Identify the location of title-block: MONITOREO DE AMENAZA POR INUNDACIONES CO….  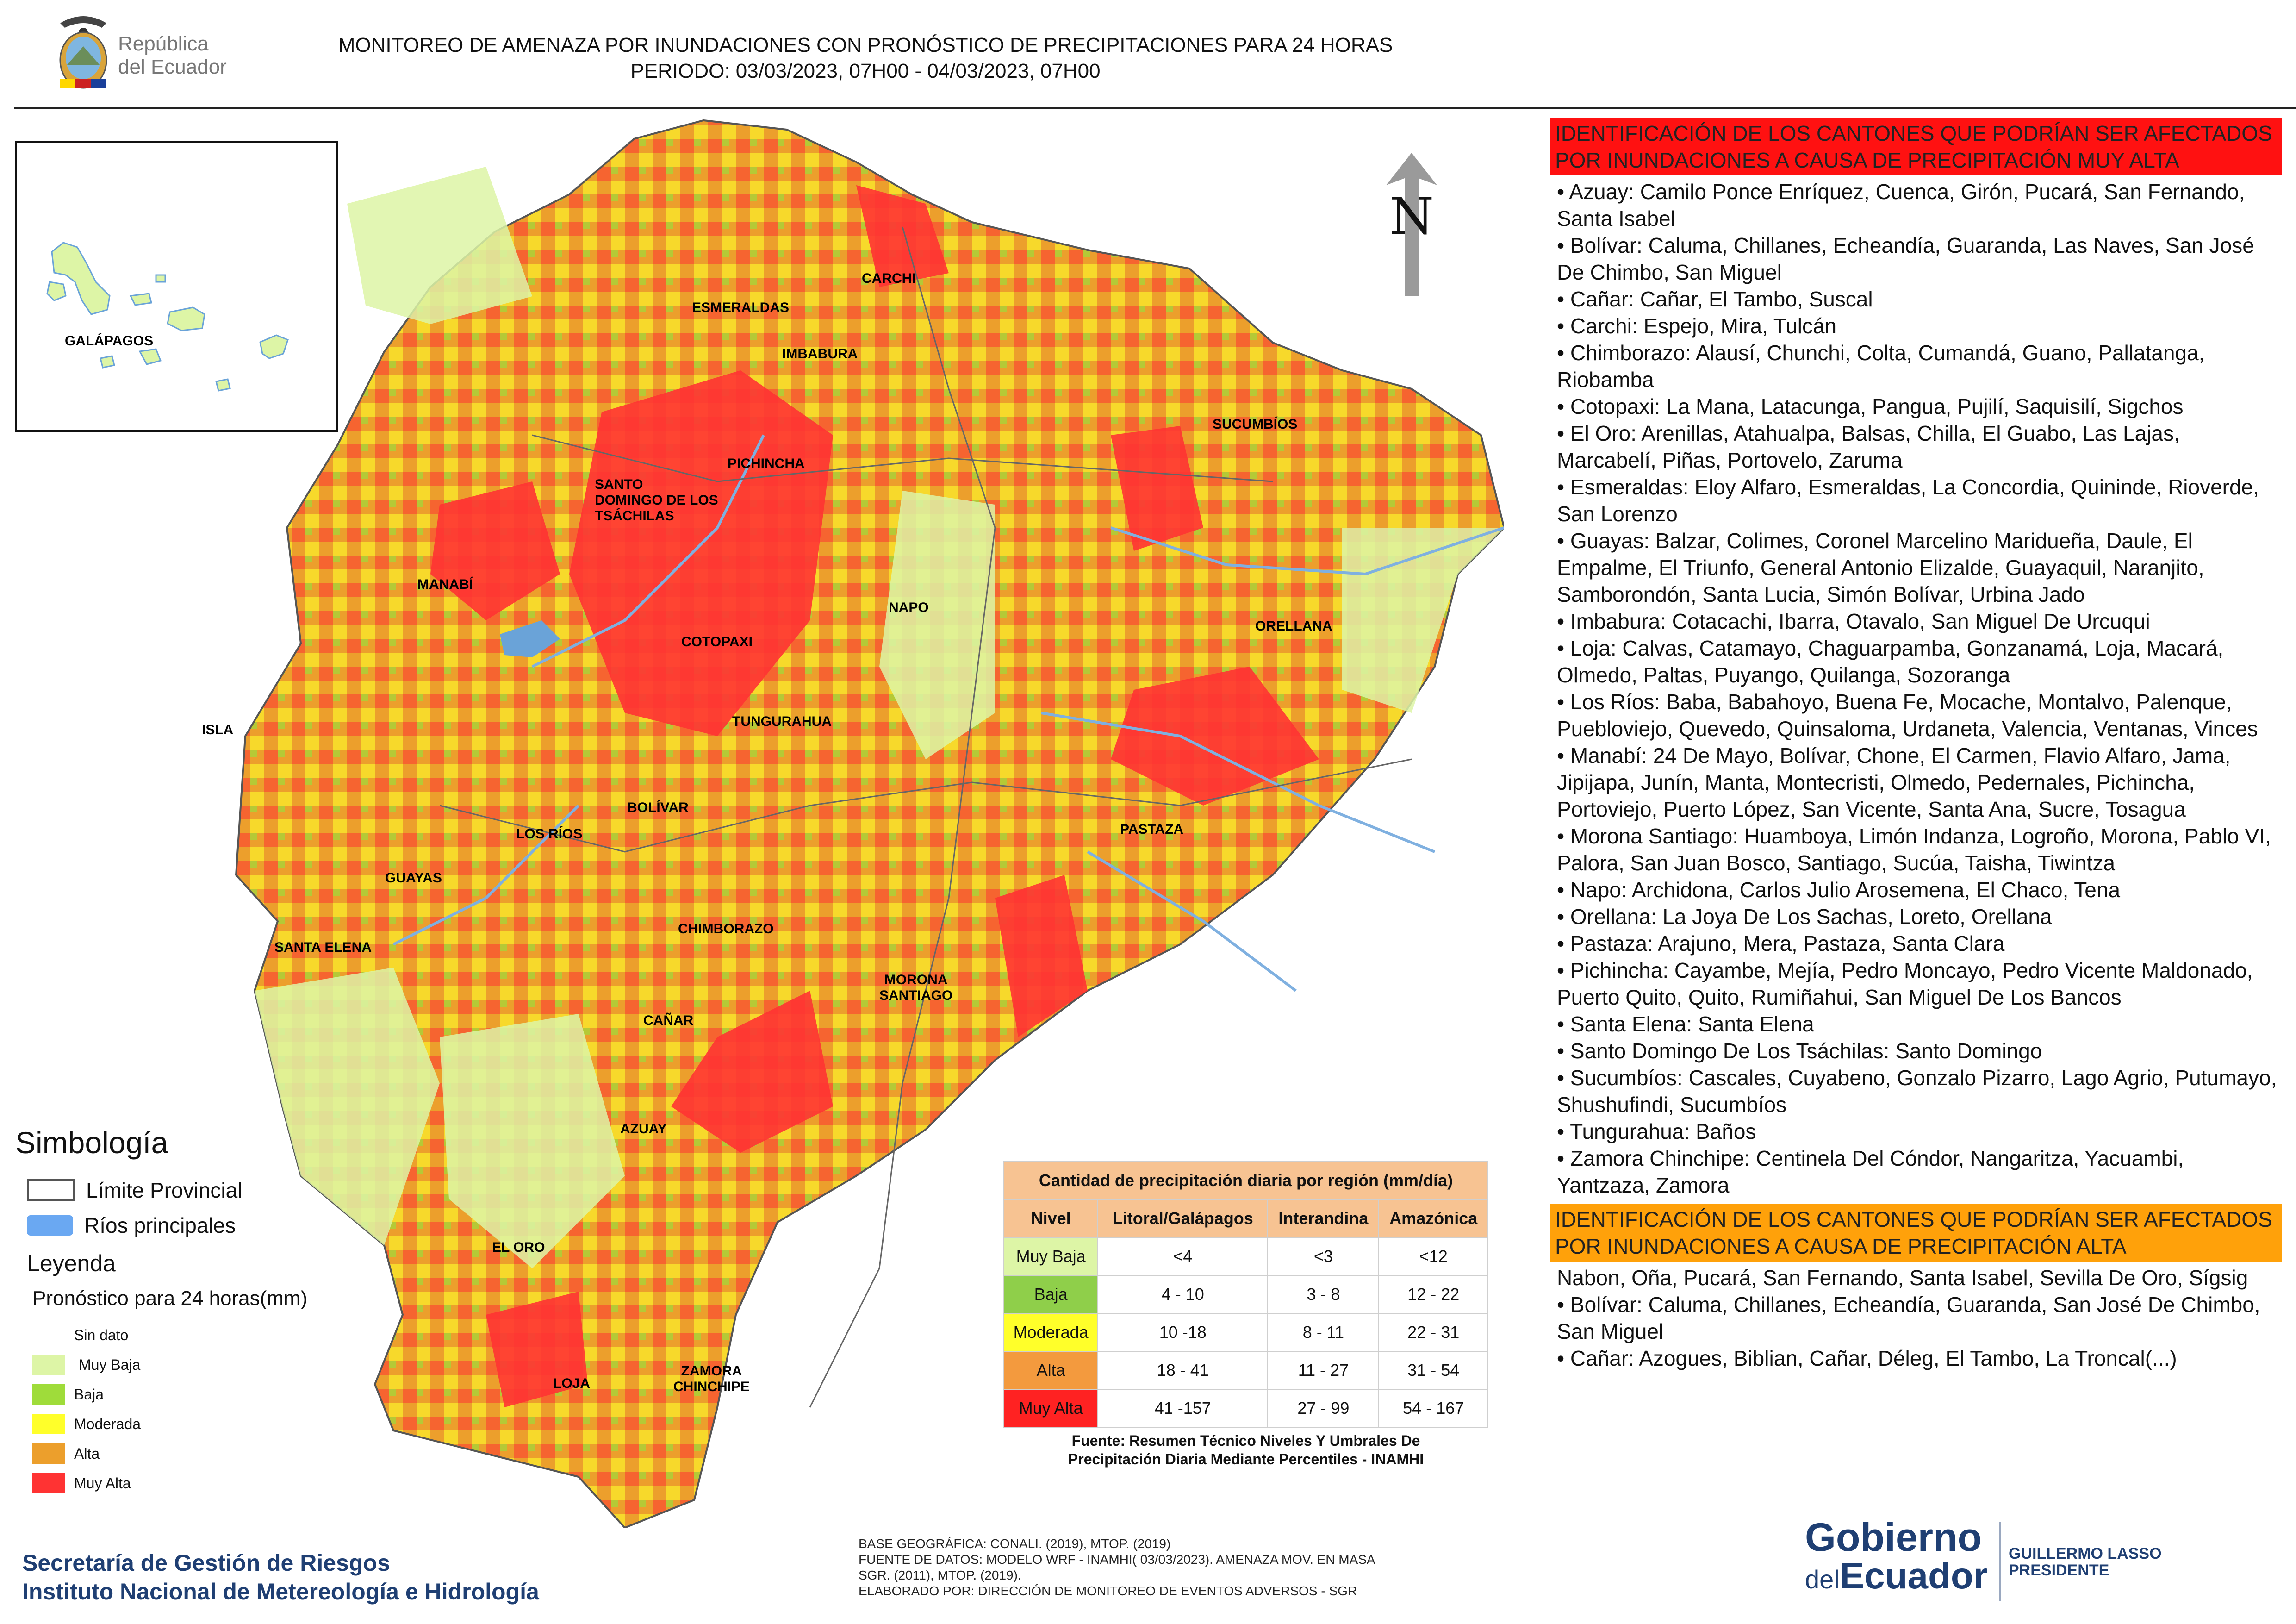
(865, 58).